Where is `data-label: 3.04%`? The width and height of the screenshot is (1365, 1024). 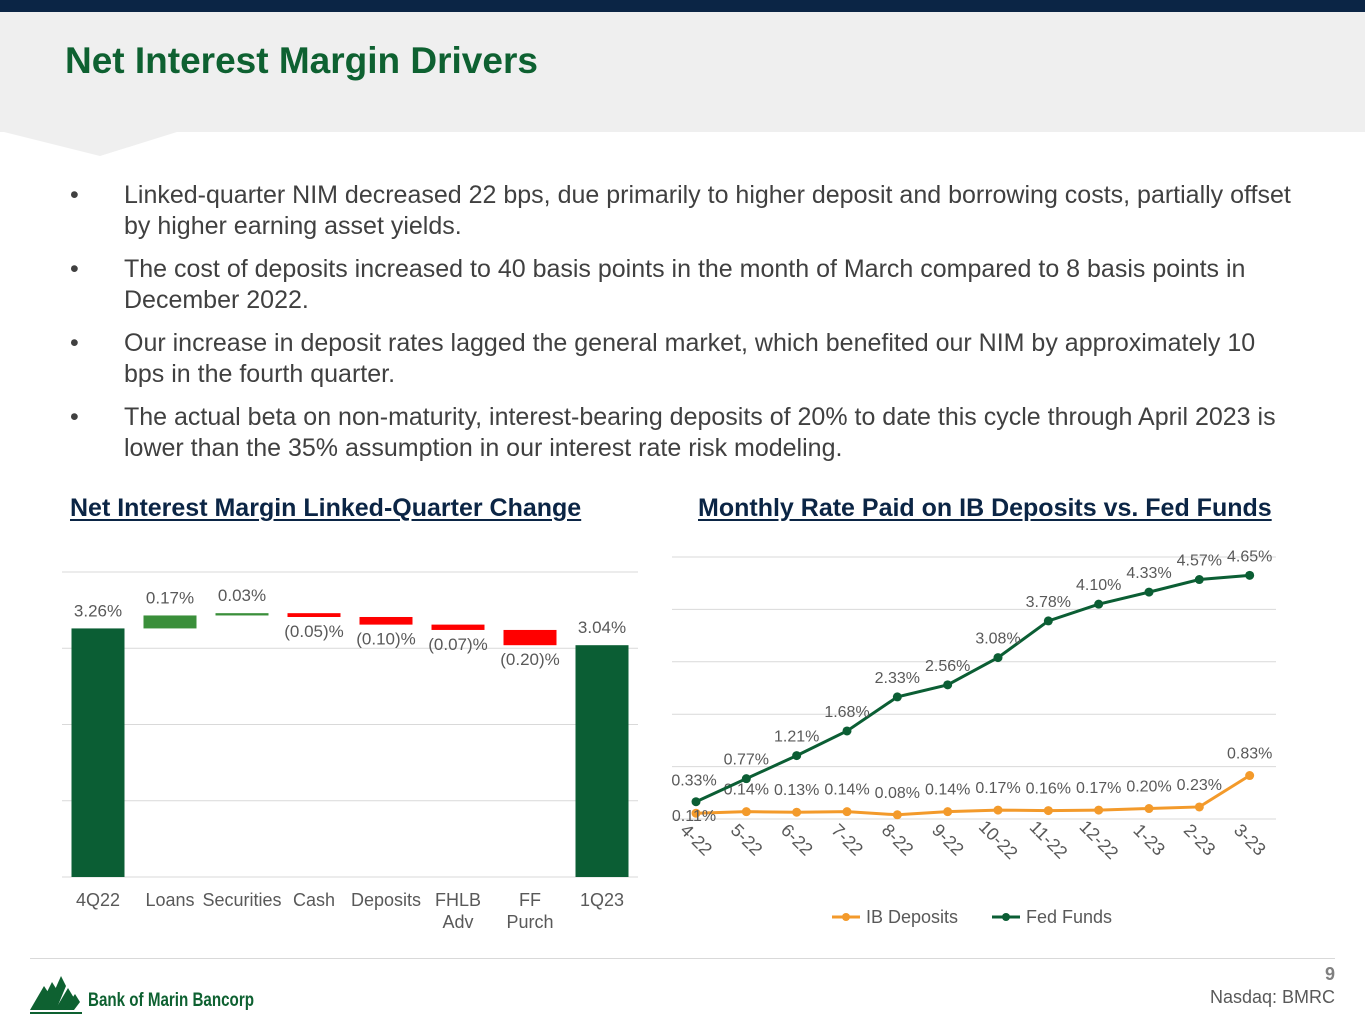
data-label: 3.04% is located at coordinates (602, 627).